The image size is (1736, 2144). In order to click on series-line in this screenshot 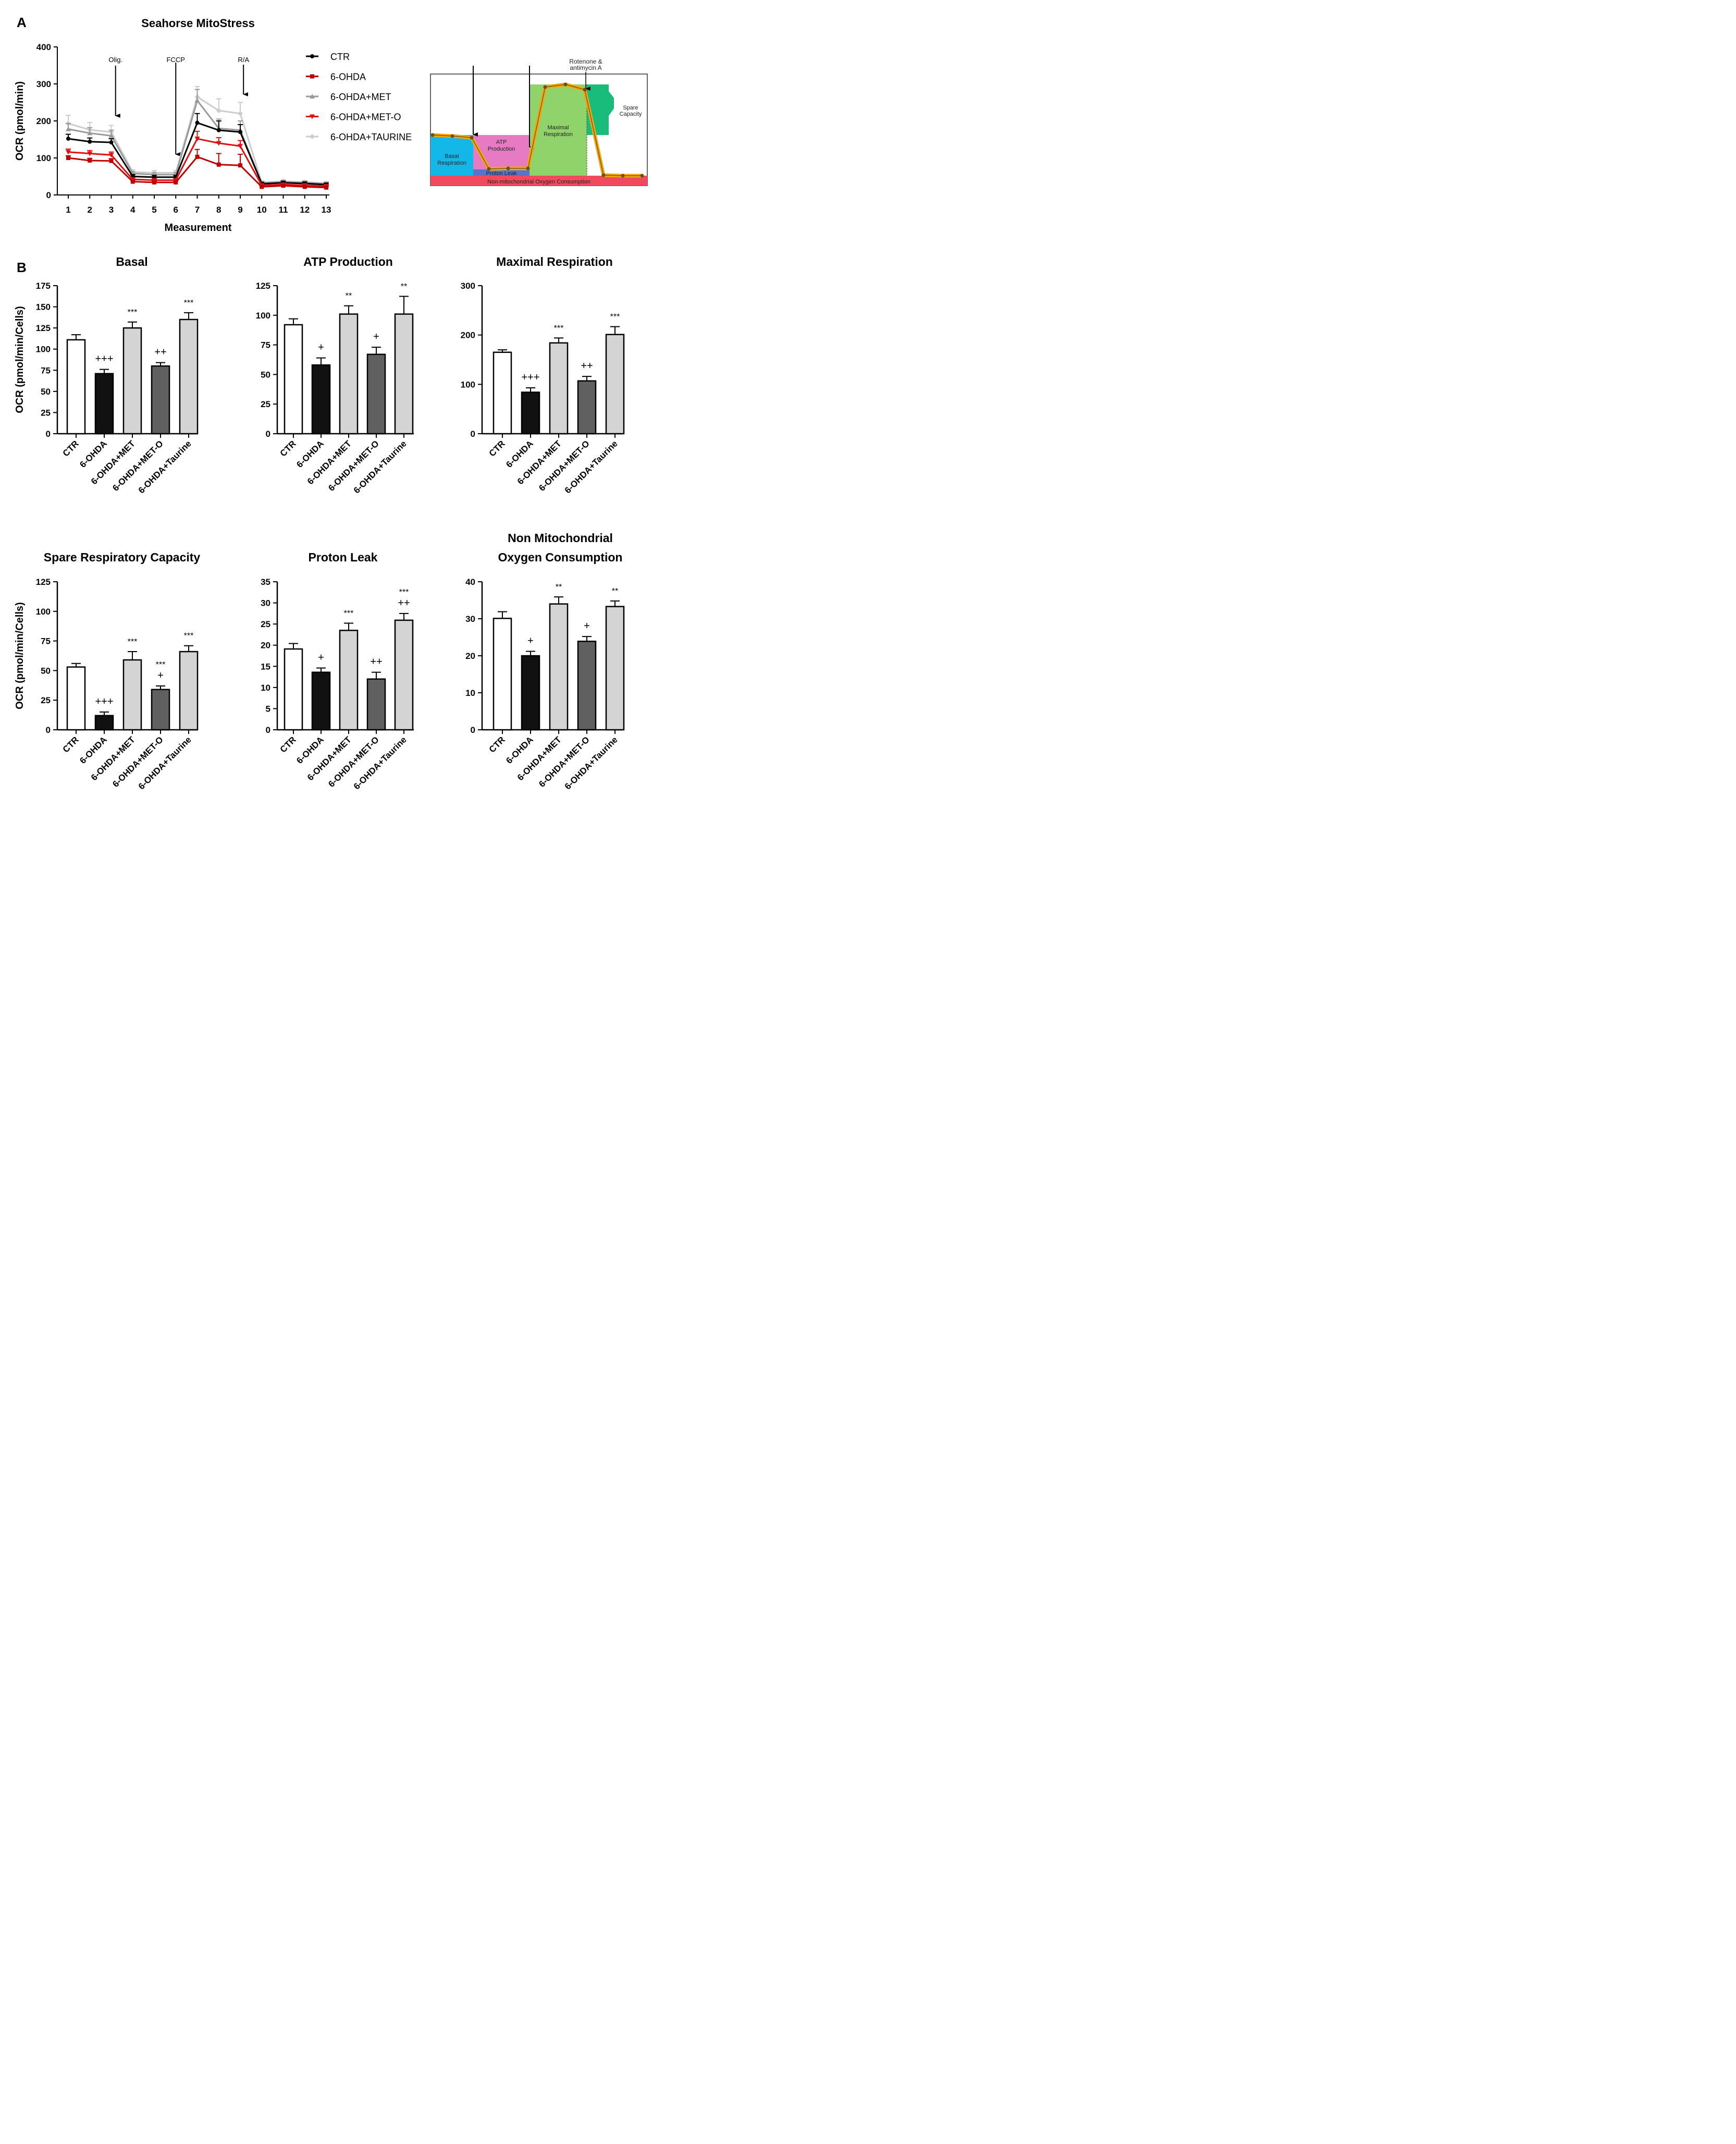, I will do `click(198, 162)`.